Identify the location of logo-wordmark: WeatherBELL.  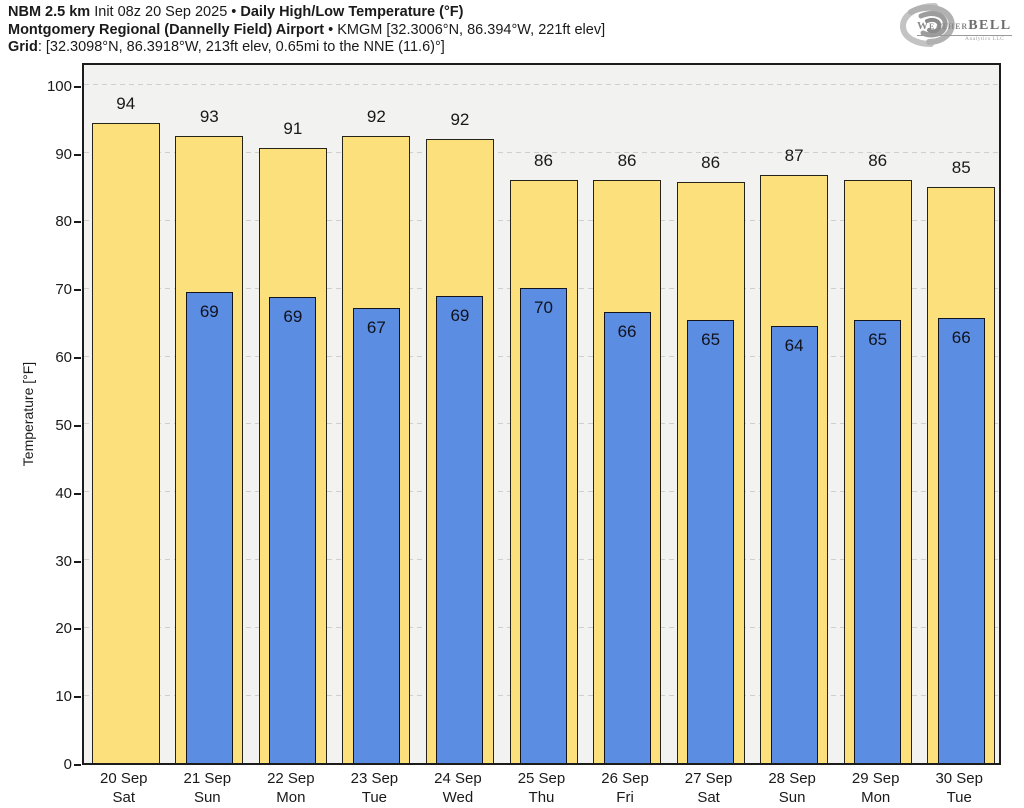
(964, 27).